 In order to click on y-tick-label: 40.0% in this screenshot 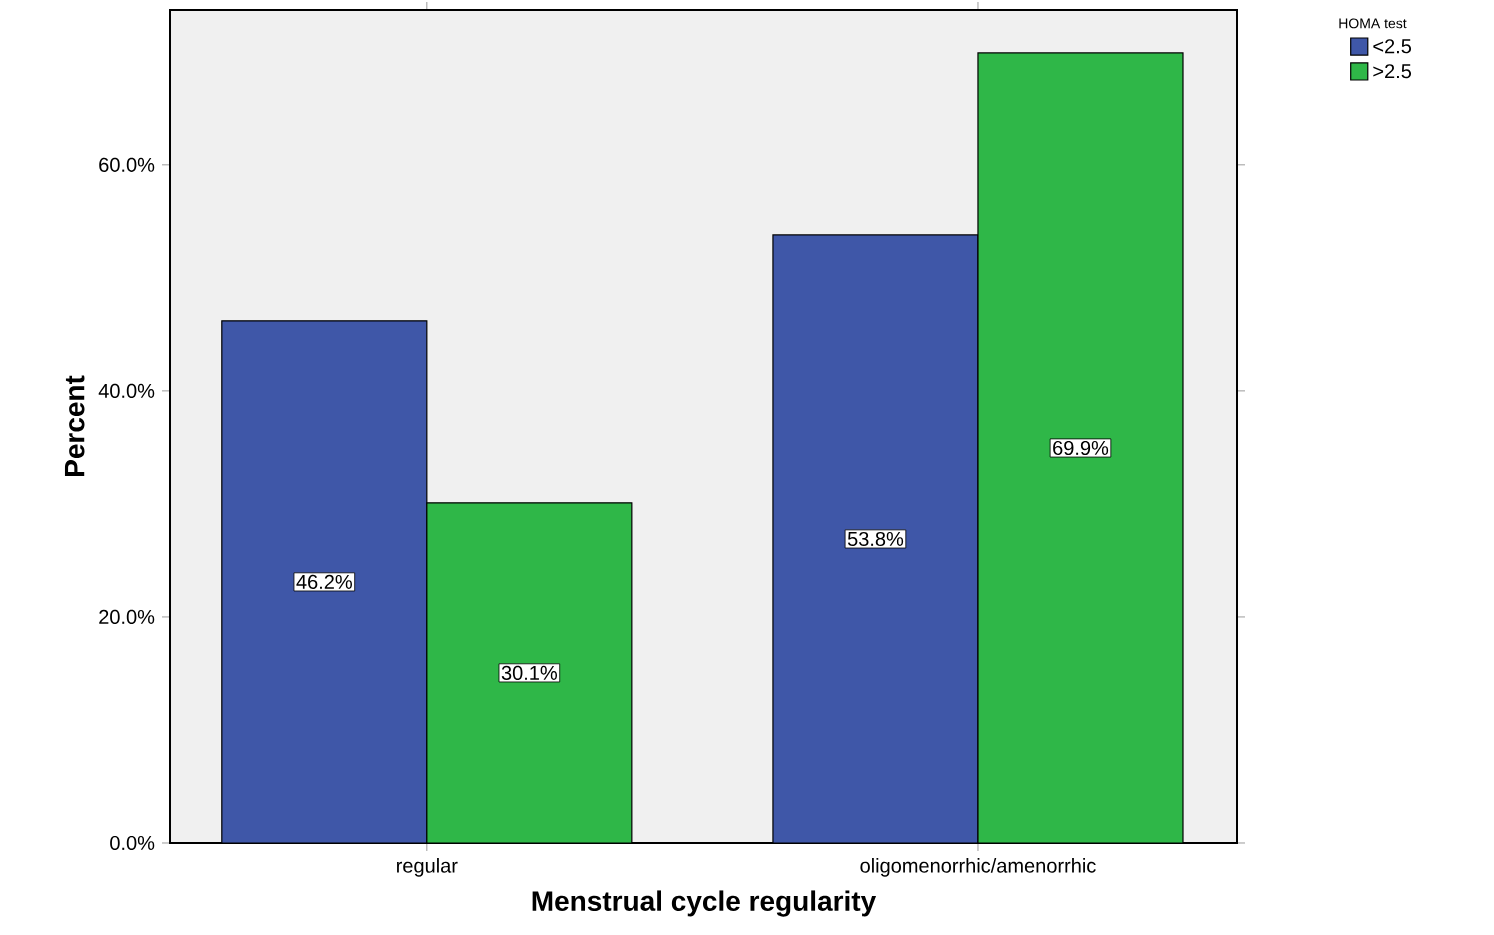, I will do `click(126, 390)`.